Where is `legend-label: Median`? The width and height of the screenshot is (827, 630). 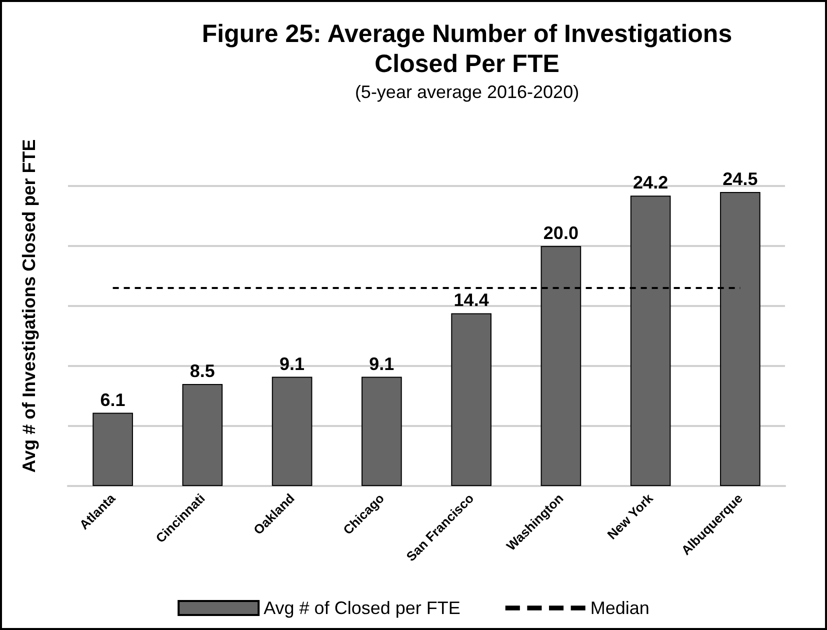 legend-label: Median is located at coordinates (620, 608).